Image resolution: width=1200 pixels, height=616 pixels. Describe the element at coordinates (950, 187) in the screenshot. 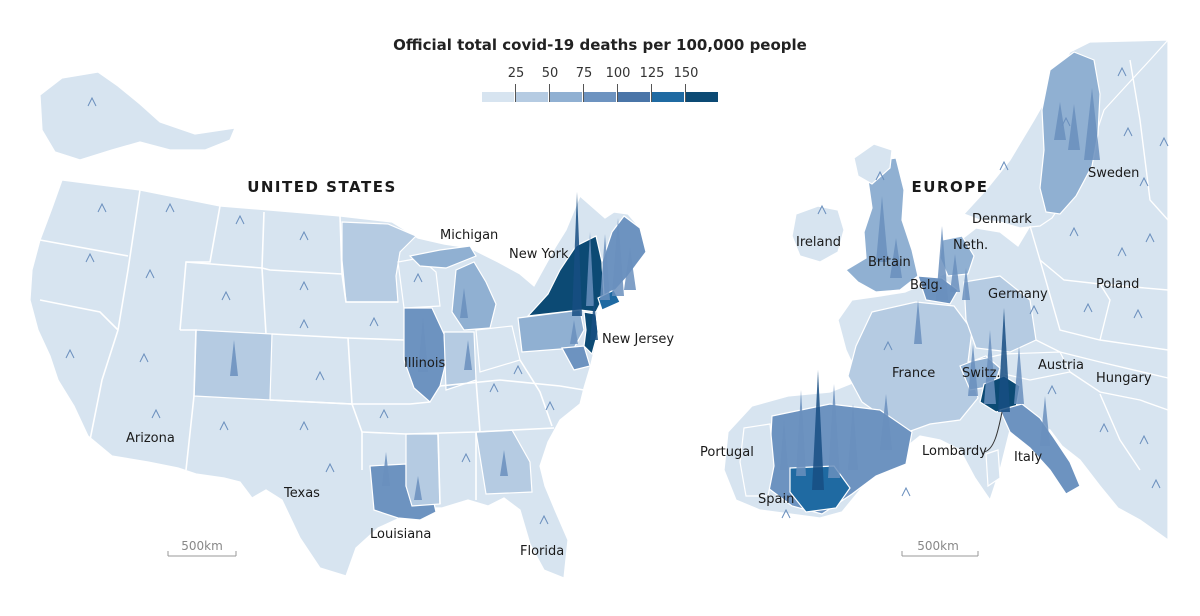

I see `europe-region-title: EUROPE` at that location.